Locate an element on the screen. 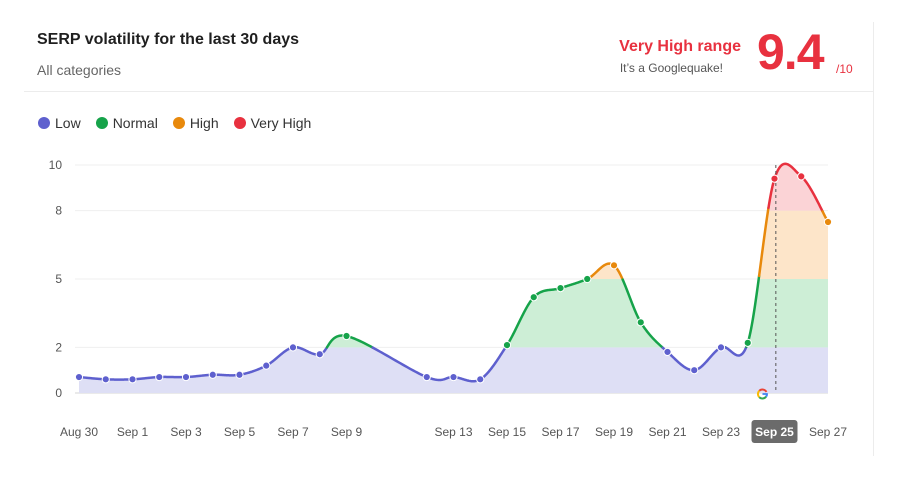  card-border is located at coordinates (873, 239).